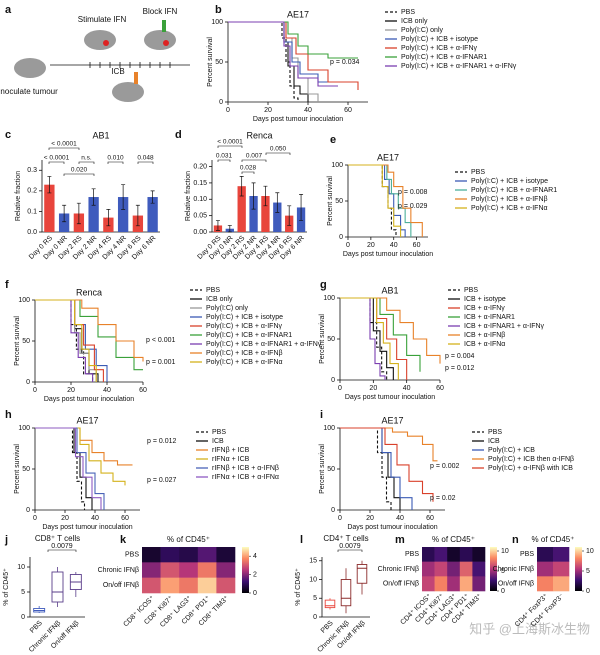 This screenshot has width=600, height=655. What do you see at coordinates (255, 556) in the screenshot?
I see `colorbar-tick-label: 4` at bounding box center [255, 556].